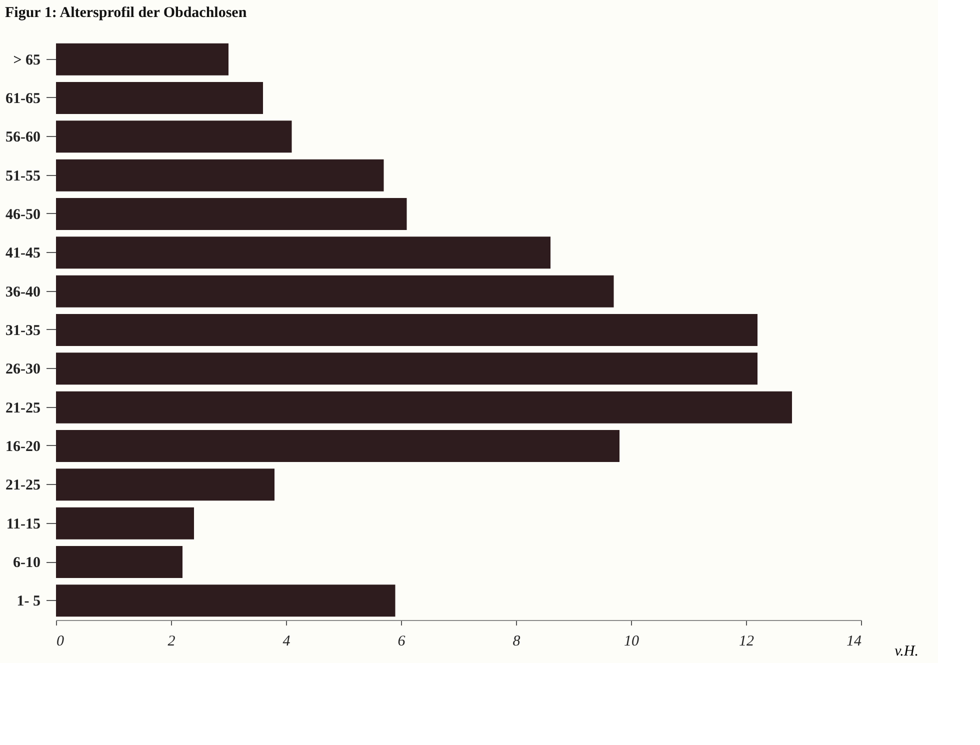 The height and width of the screenshot is (745, 980). Describe the element at coordinates (26, 563) in the screenshot. I see `y-tick-label: 6-10` at that location.